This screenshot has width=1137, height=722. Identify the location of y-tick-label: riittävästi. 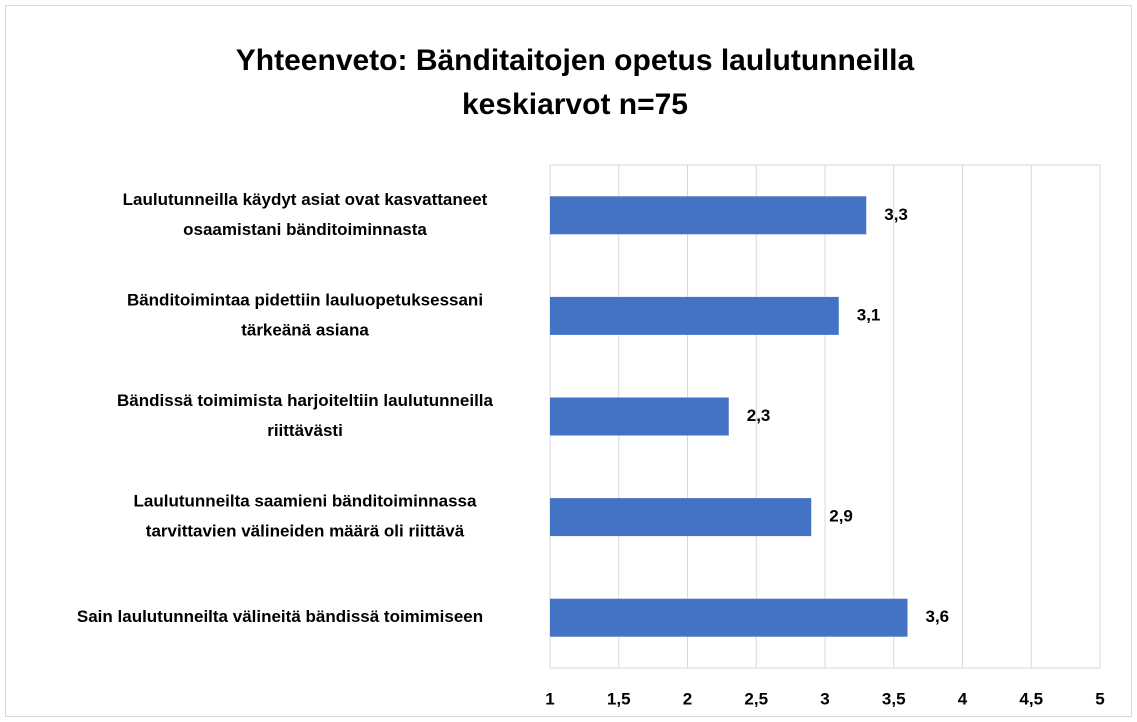
(305, 430).